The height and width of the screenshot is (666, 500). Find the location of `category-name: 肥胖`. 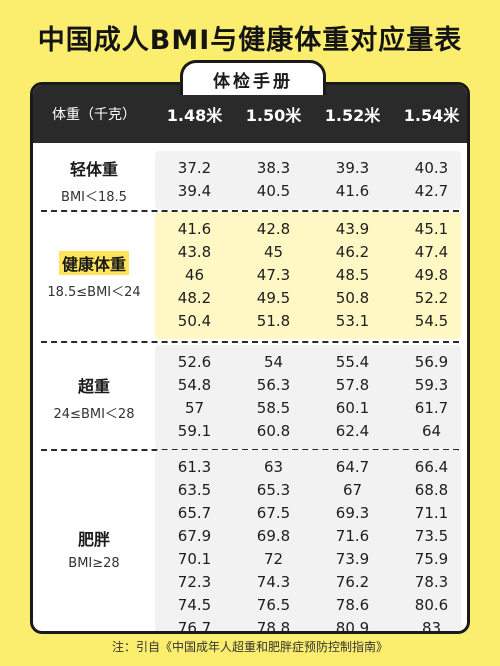

category-name: 肥胖 is located at coordinates (93, 539).